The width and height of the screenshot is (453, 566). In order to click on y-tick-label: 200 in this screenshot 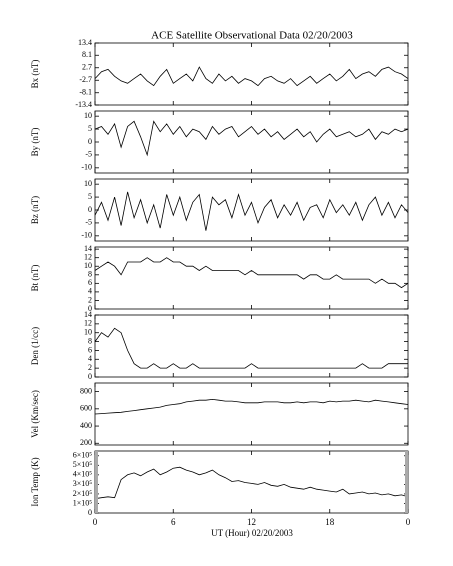, I will do `click(86, 442)`.